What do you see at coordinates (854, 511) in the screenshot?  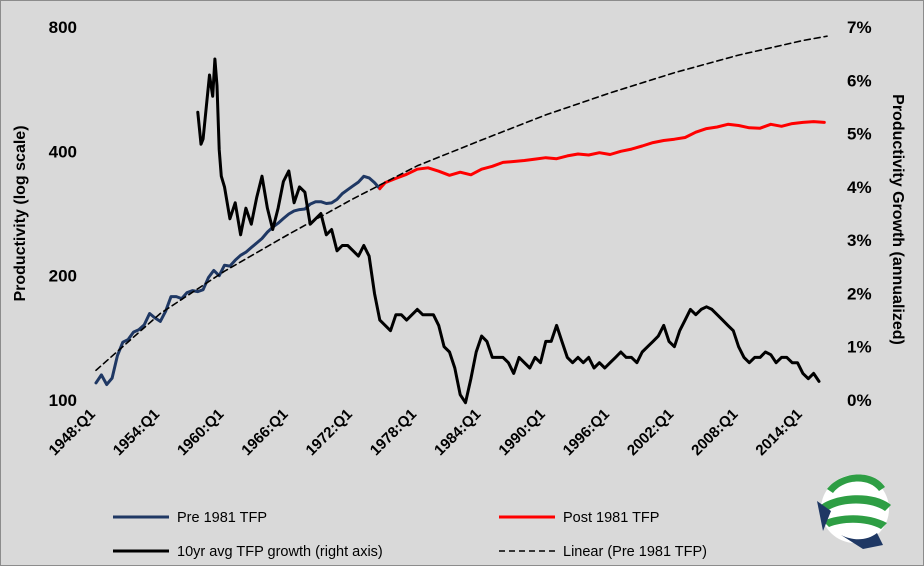 I see `globe-arrow-logo-icon` at bounding box center [854, 511].